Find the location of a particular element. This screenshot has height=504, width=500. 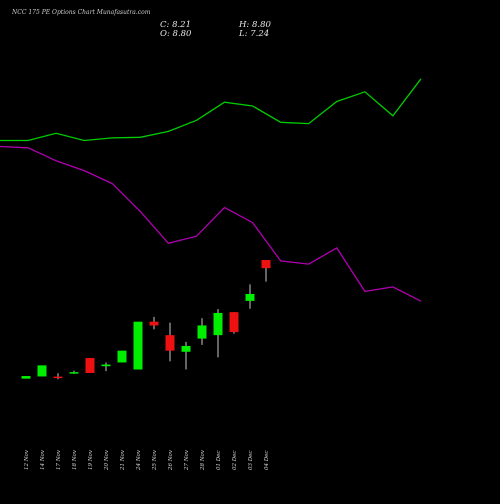

x-tick-label: 28 Nov is located at coordinates (203, 460).